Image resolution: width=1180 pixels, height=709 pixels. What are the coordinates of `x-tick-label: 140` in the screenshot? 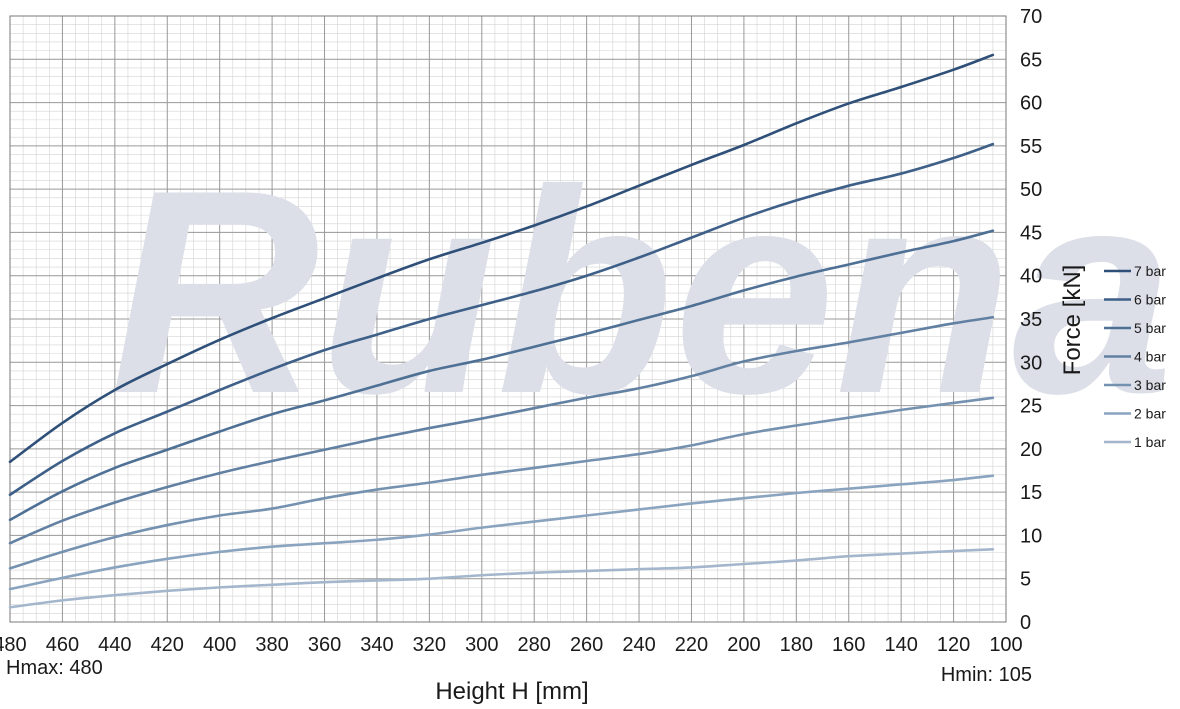 It's located at (900, 645).